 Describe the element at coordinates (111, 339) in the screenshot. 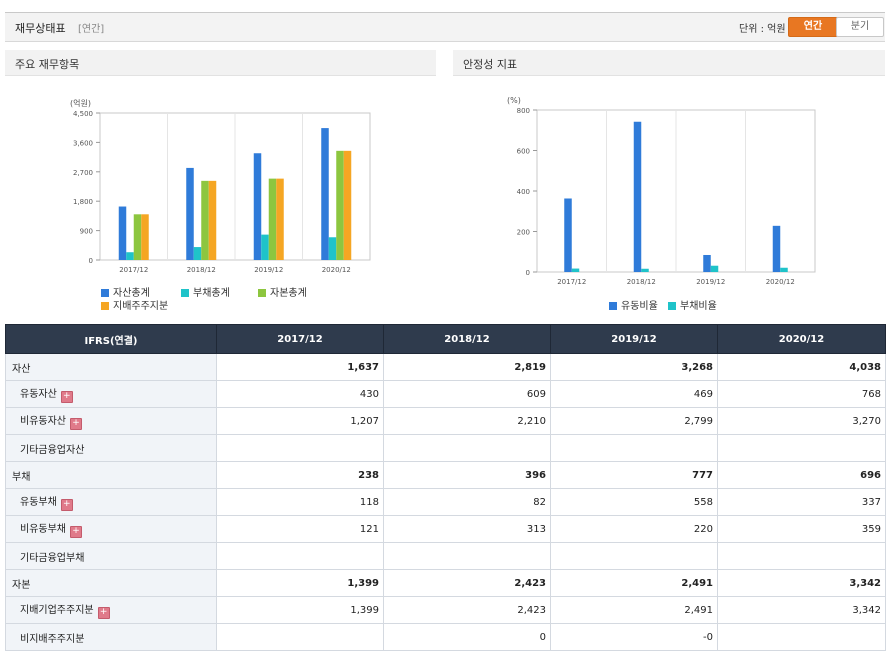

I see `column-header-ifrs: IFRS(연결)` at that location.